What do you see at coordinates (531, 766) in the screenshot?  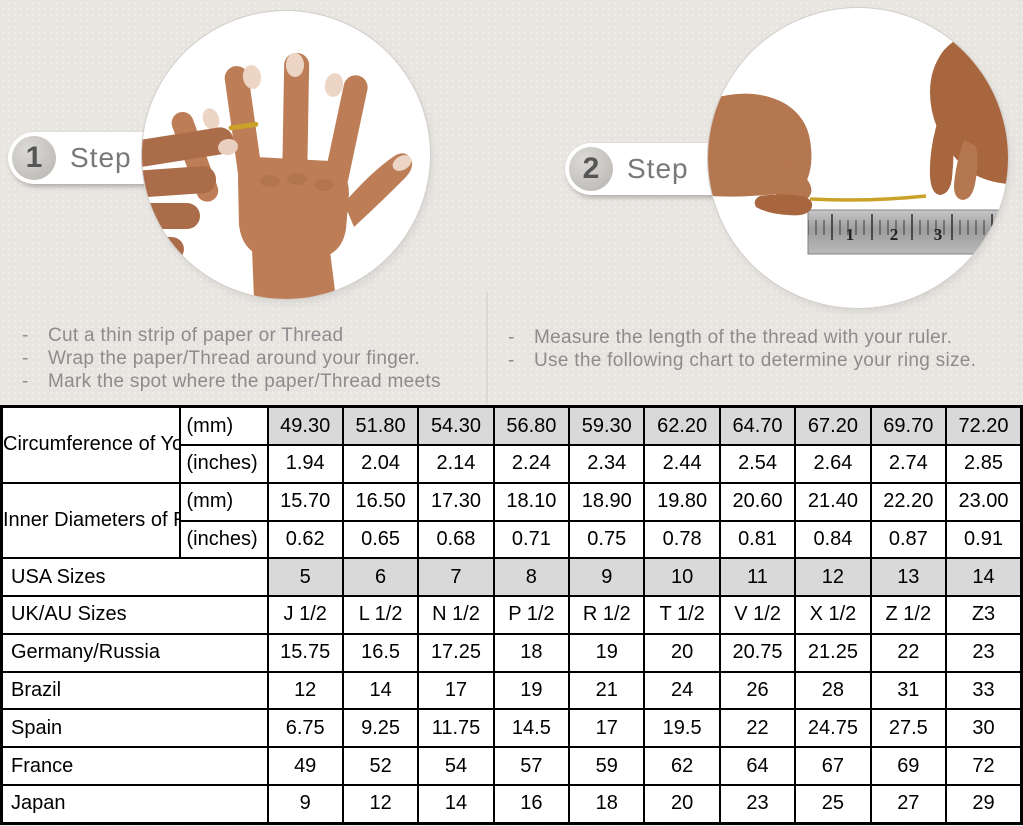 I see `value-cell: 57` at bounding box center [531, 766].